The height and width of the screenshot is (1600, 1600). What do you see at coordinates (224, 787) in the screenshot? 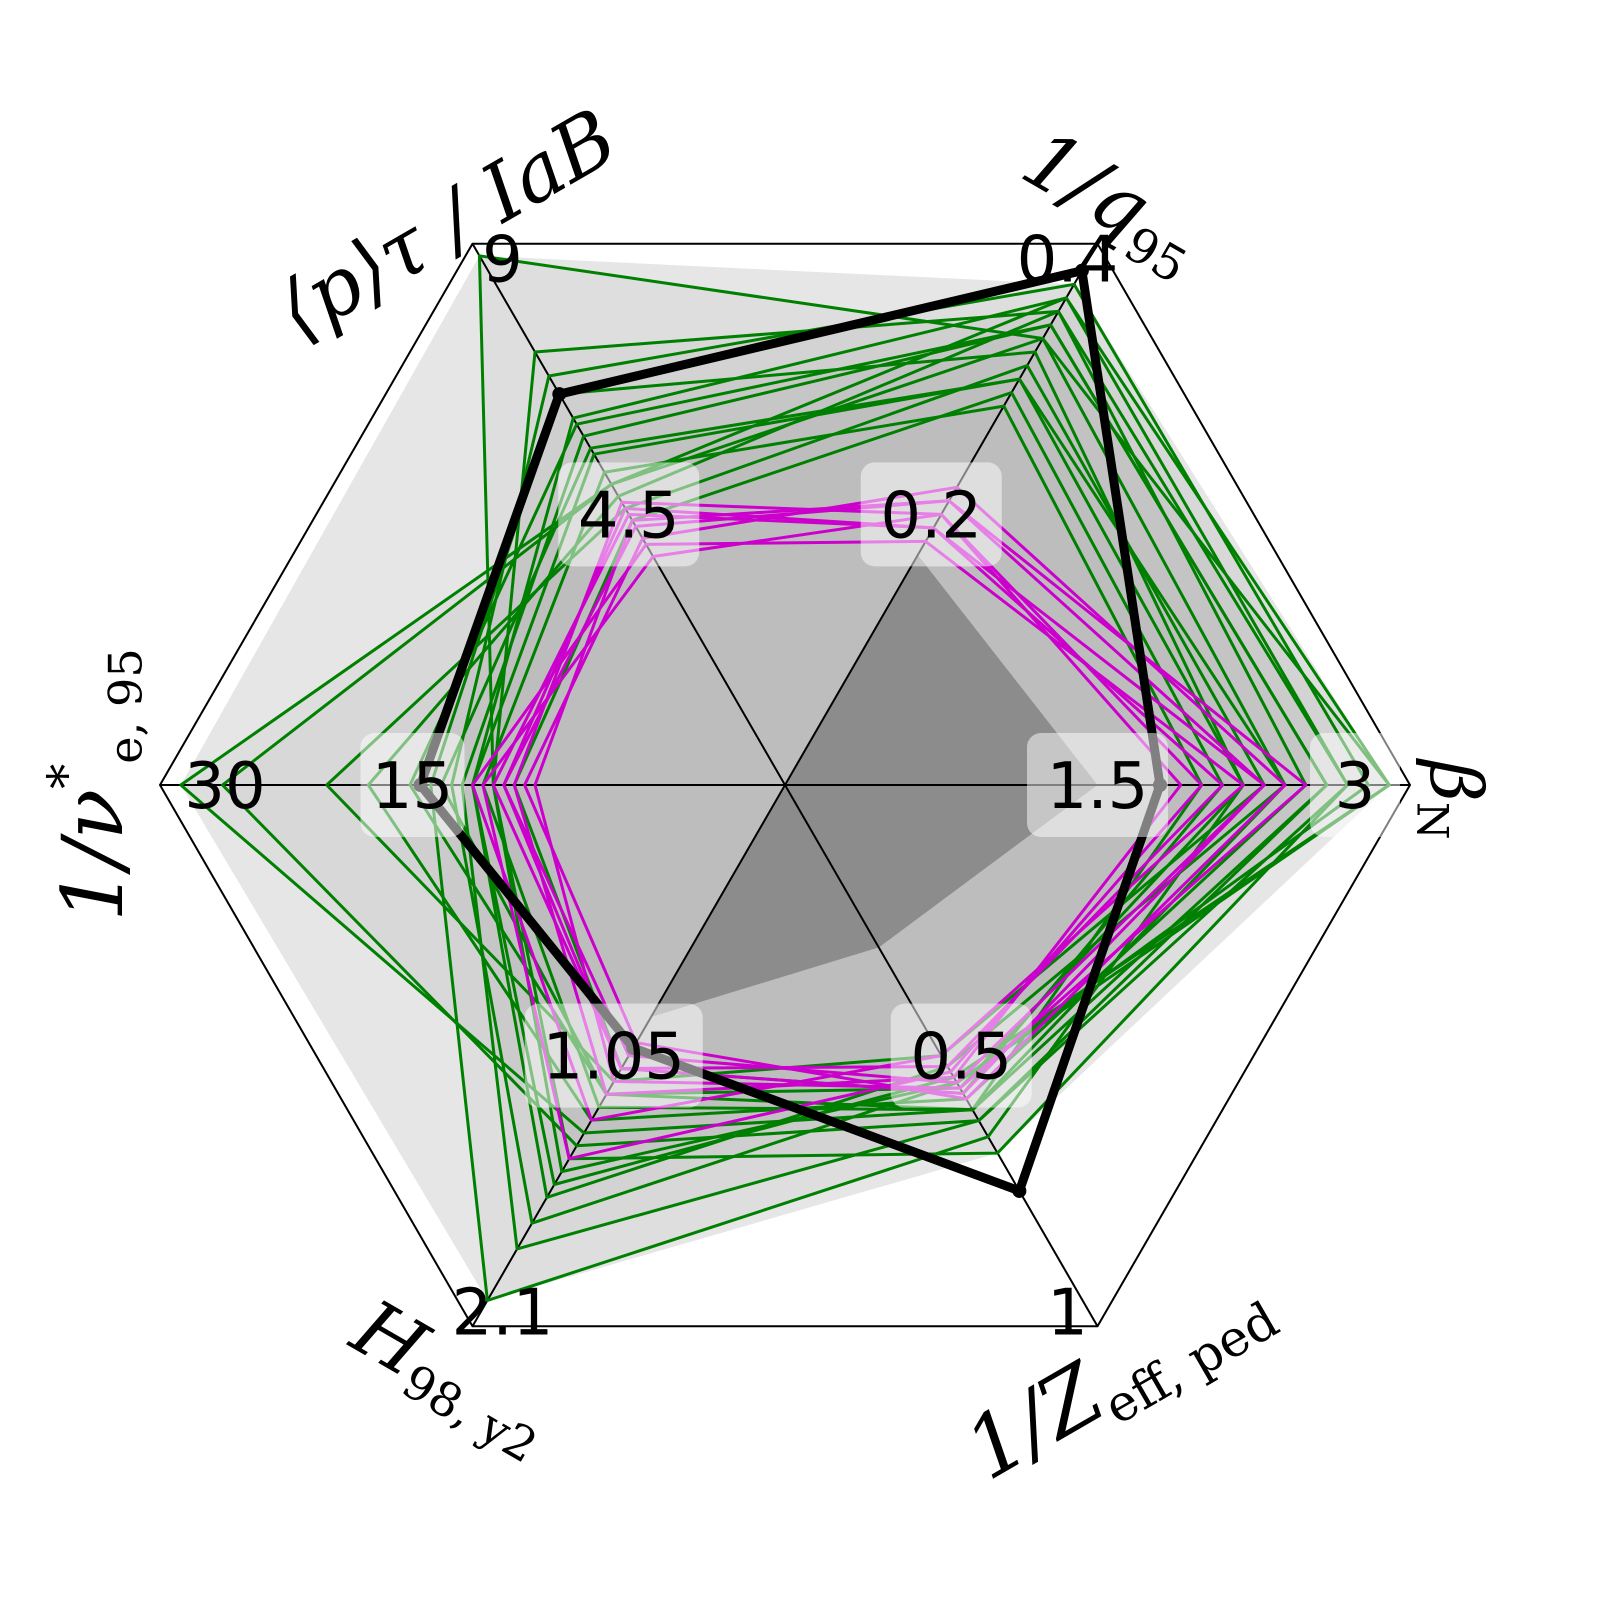
I see `max-tick-label: 30` at bounding box center [224, 787].